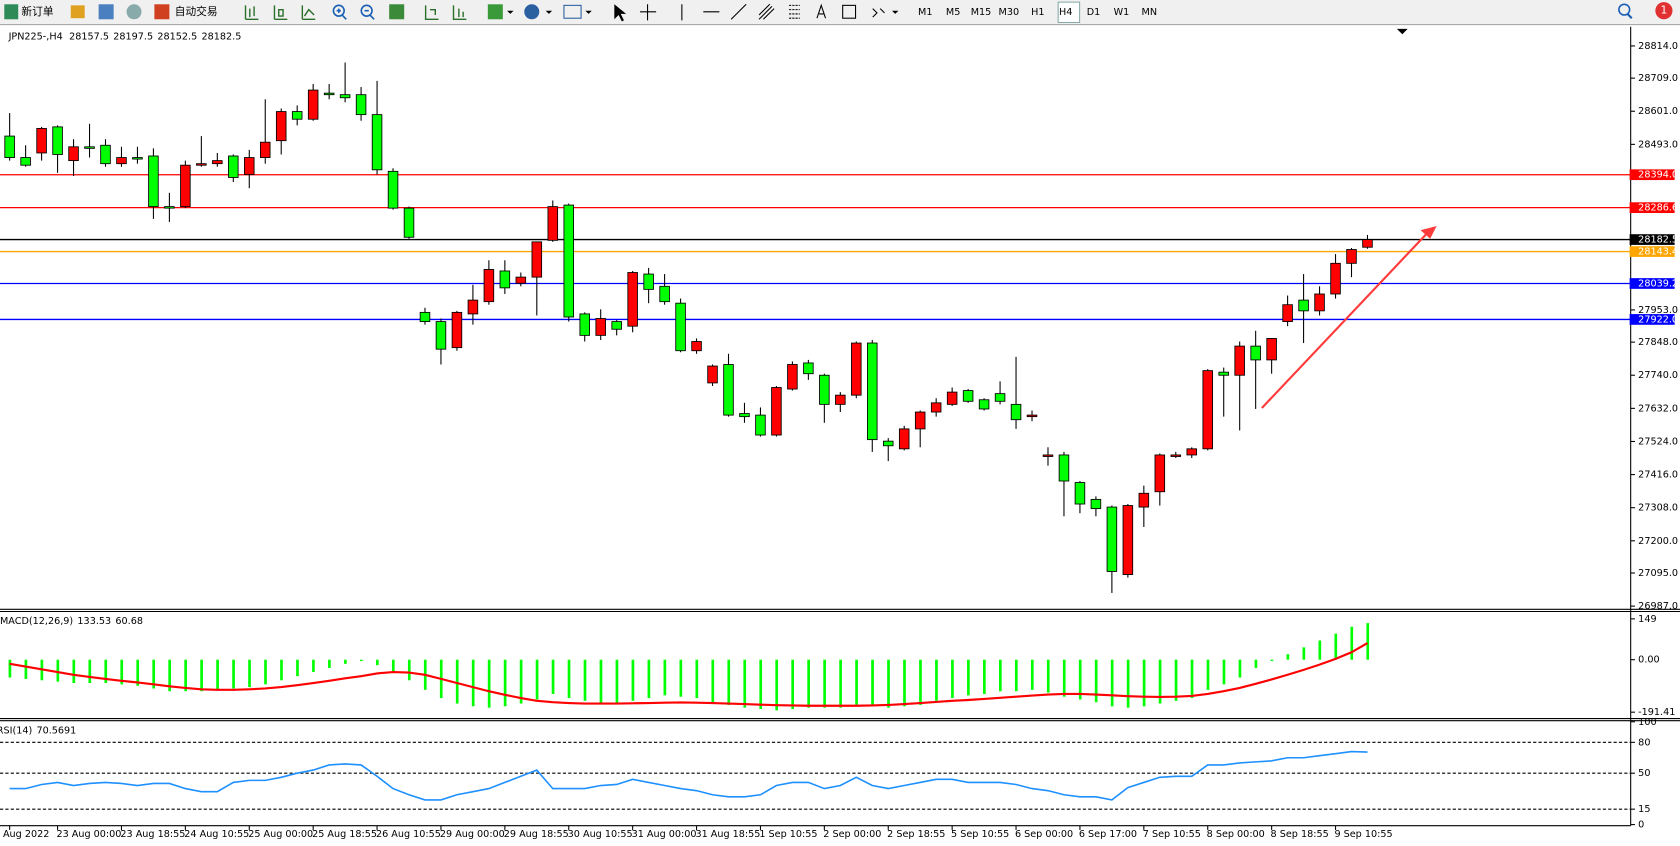 The width and height of the screenshot is (1680, 846). What do you see at coordinates (1428, 232) in the screenshot?
I see `arrow-head` at bounding box center [1428, 232].